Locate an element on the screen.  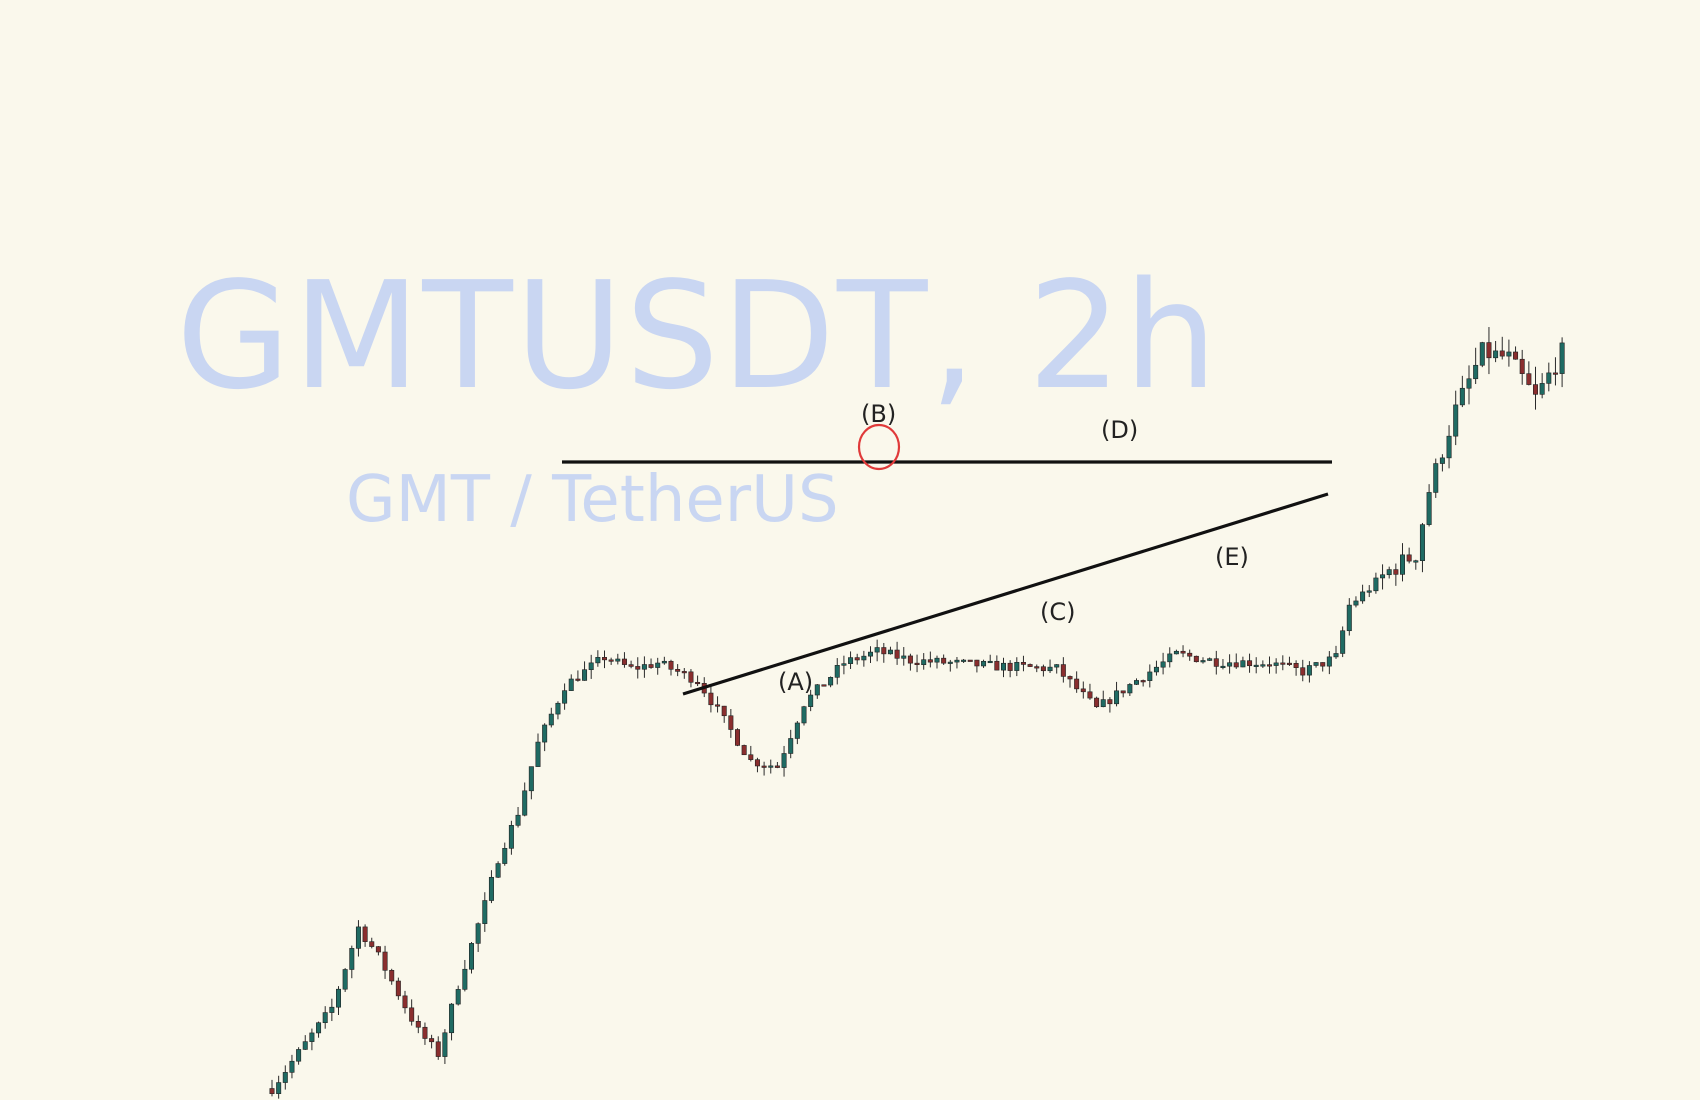
wave-b-highlight-circle is located at coordinates (879, 447).